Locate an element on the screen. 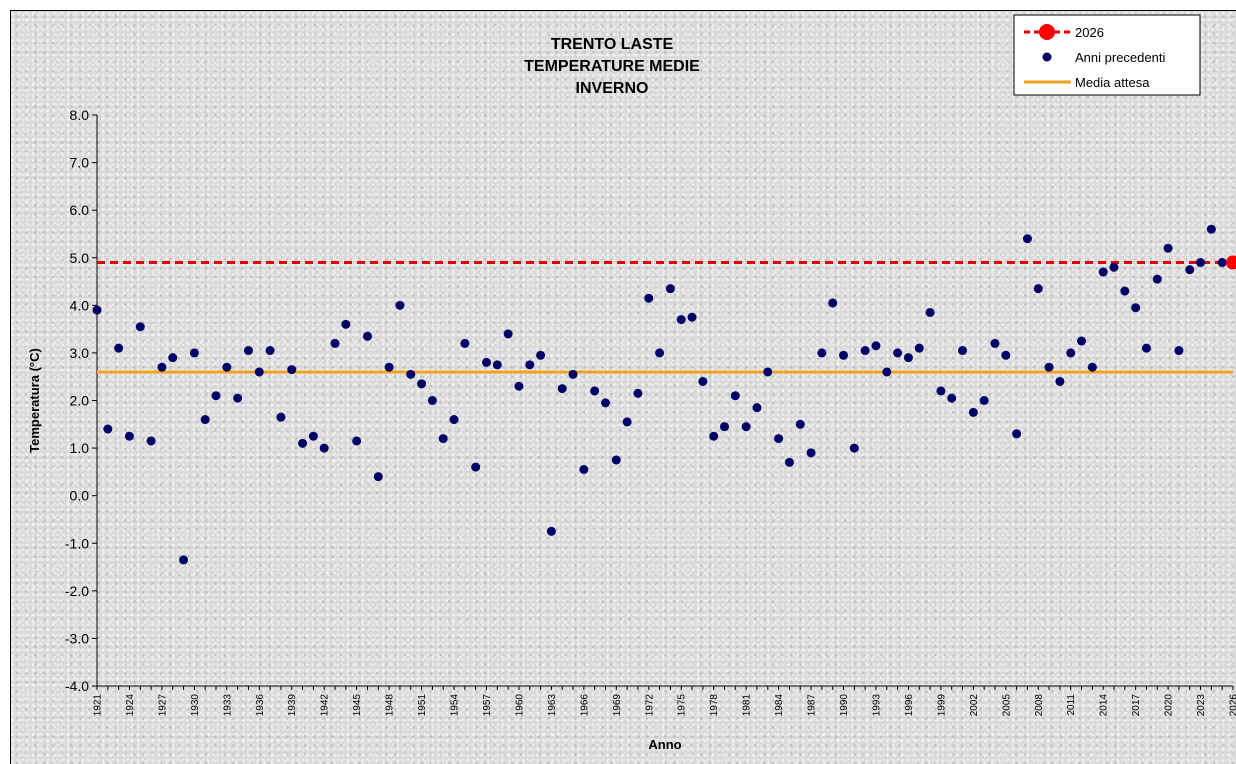 The height and width of the screenshot is (764, 1236). y-tick-label: -4.0 is located at coordinates (77, 686).